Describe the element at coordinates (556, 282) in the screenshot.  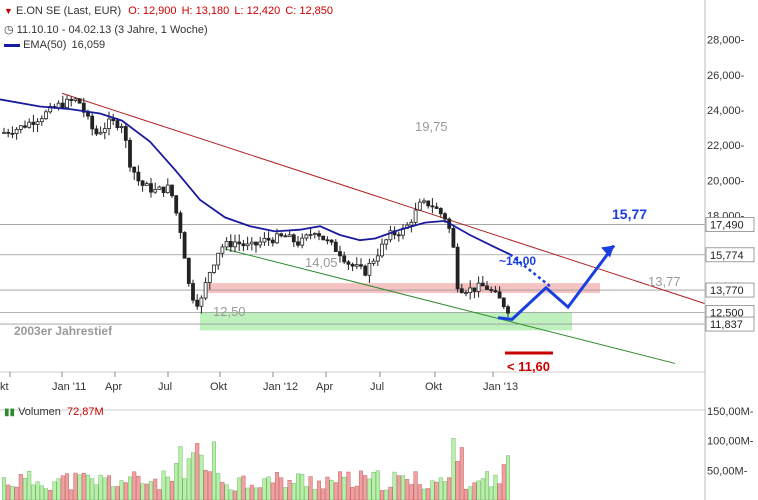
I see `forecast-path` at that location.